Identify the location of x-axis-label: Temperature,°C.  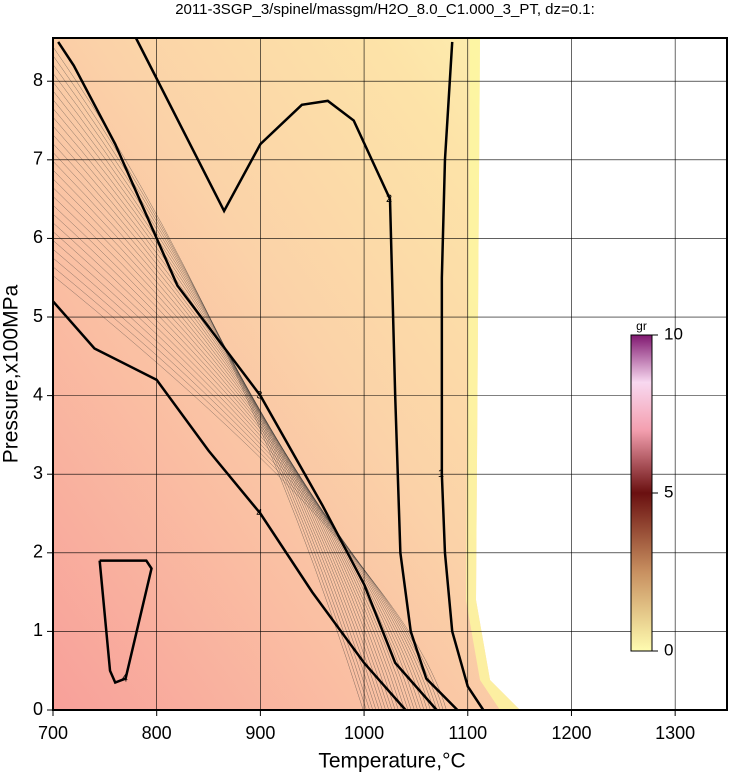
(391, 761).